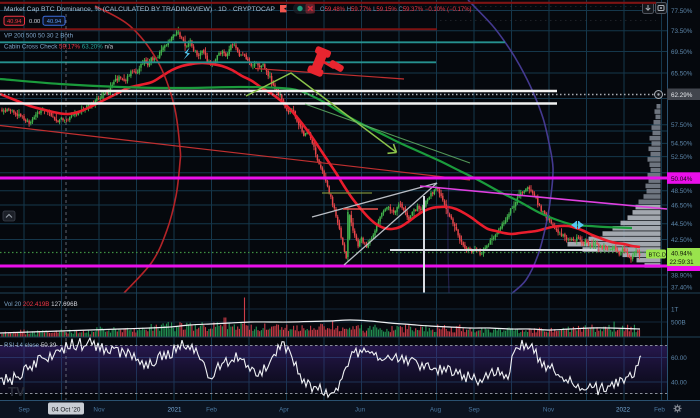 The height and width of the screenshot is (418, 700). What do you see at coordinates (682, 125) in the screenshot?
I see `svg-text: 57.50%` at bounding box center [682, 125].